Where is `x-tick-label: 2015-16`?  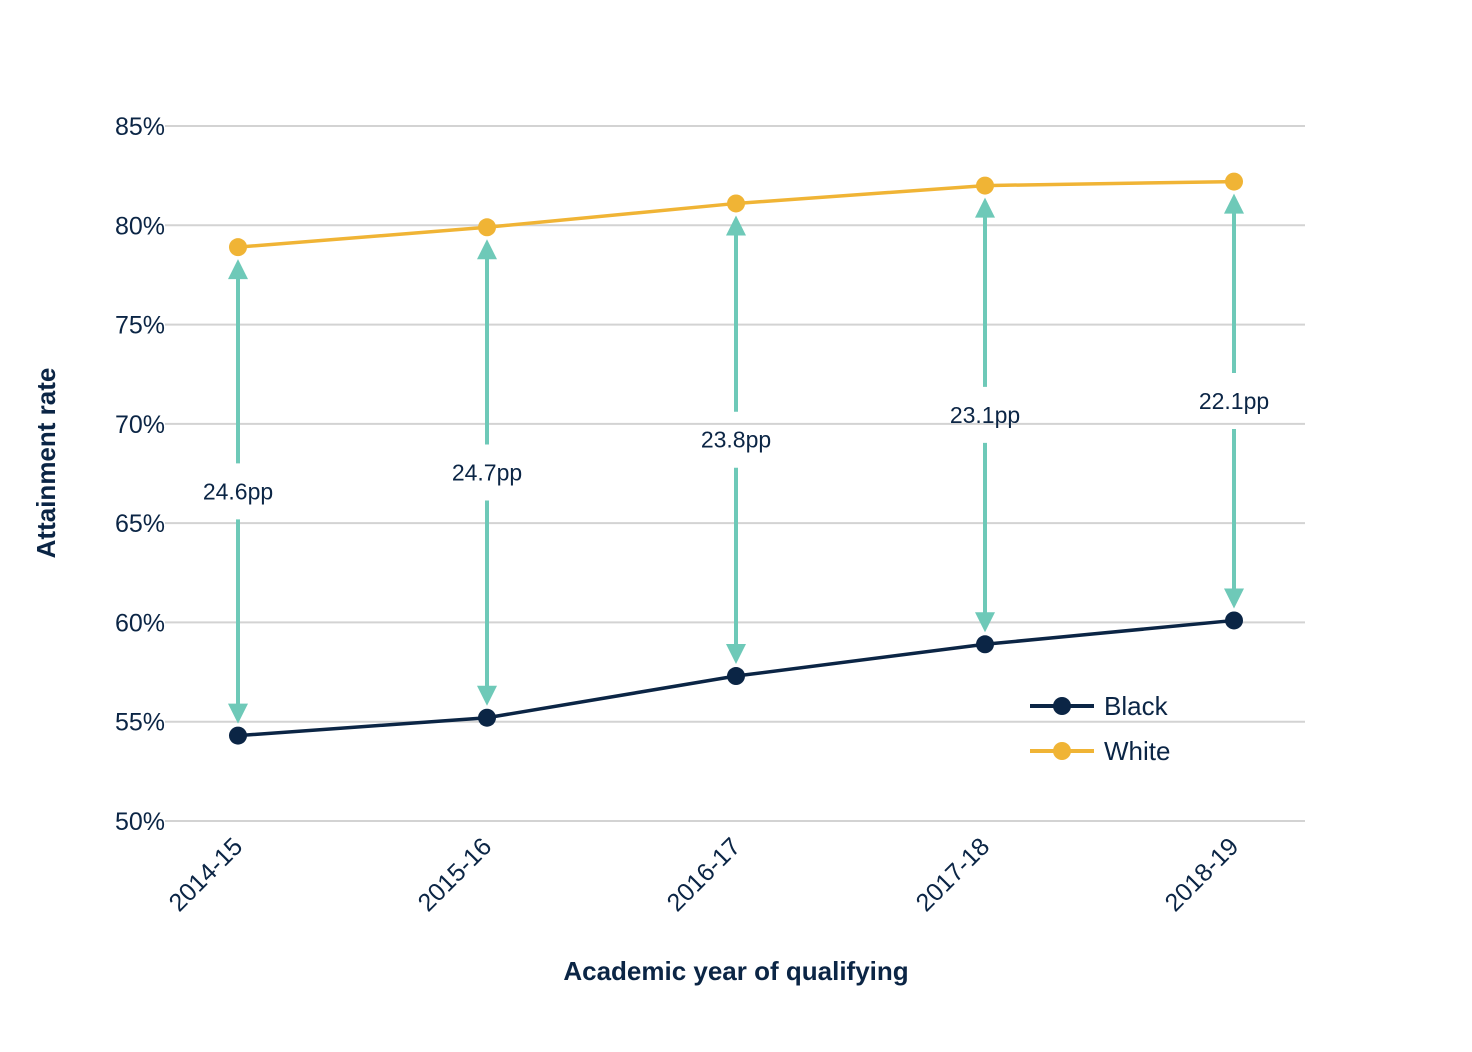
x-tick-label: 2015-16 is located at coordinates (455, 874).